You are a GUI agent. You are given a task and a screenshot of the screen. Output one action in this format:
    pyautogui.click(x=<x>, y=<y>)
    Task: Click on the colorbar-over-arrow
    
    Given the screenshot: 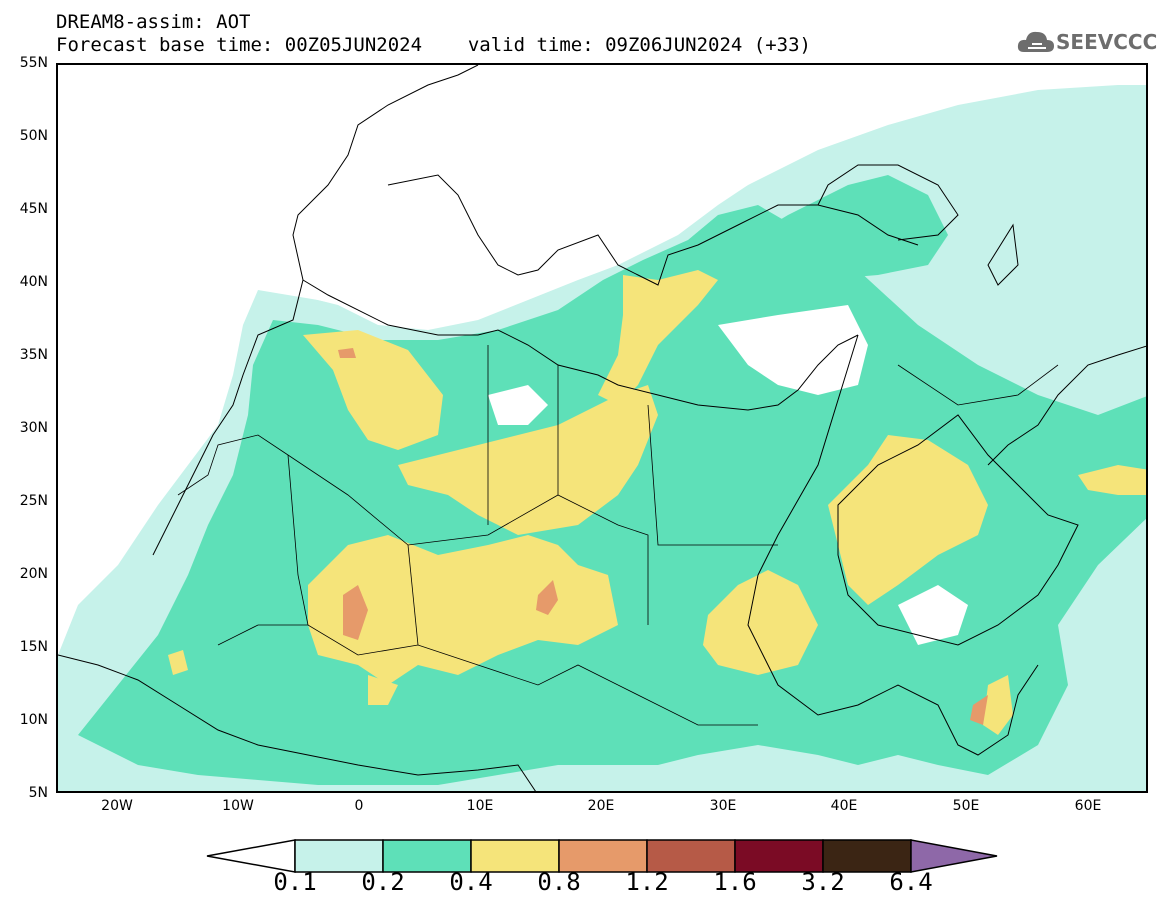 What is the action you would take?
    pyautogui.click(x=954, y=856)
    